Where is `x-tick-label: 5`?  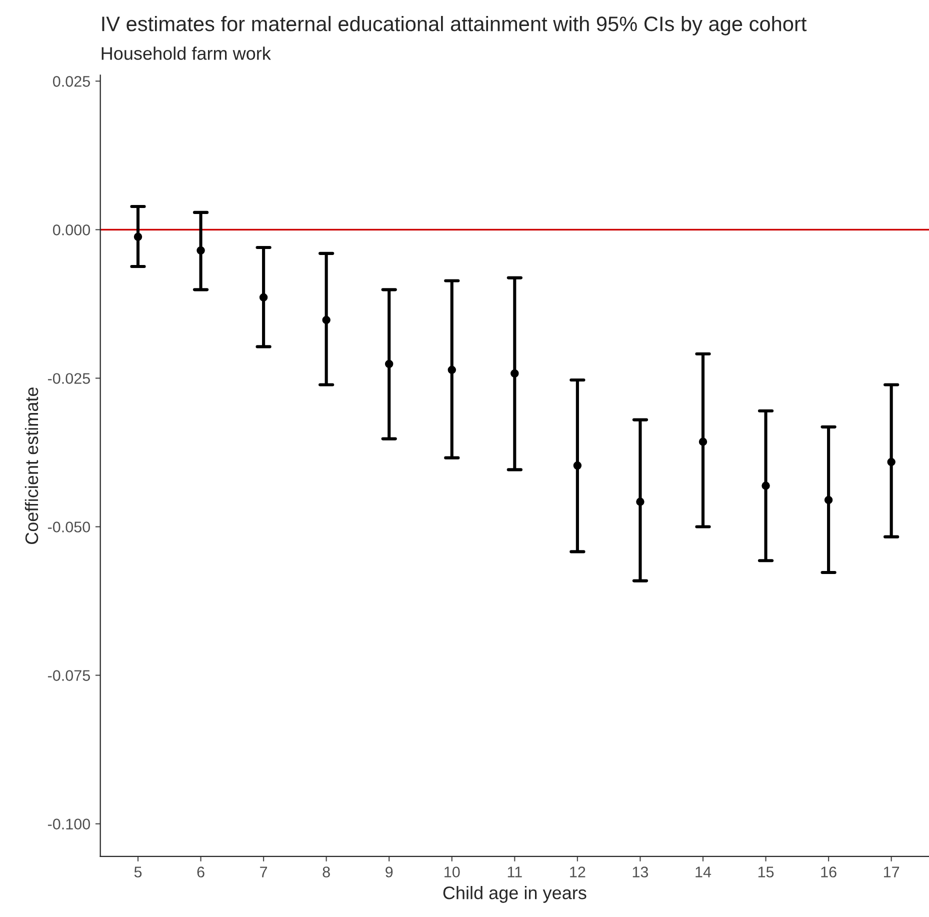 x-tick-label: 5 is located at coordinates (138, 872).